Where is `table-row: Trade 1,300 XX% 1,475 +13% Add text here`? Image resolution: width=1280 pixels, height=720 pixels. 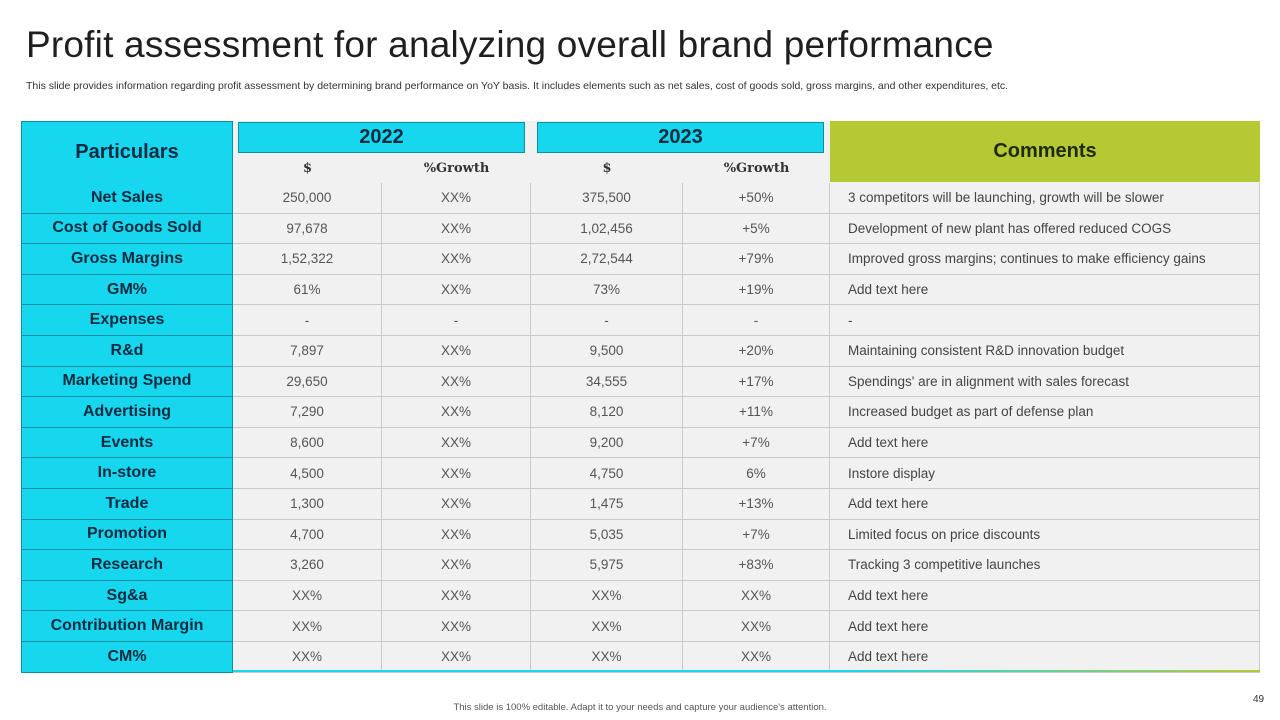
table-row: Trade 1,300 XX% 1,475 +13% Add text here is located at coordinates (640, 504).